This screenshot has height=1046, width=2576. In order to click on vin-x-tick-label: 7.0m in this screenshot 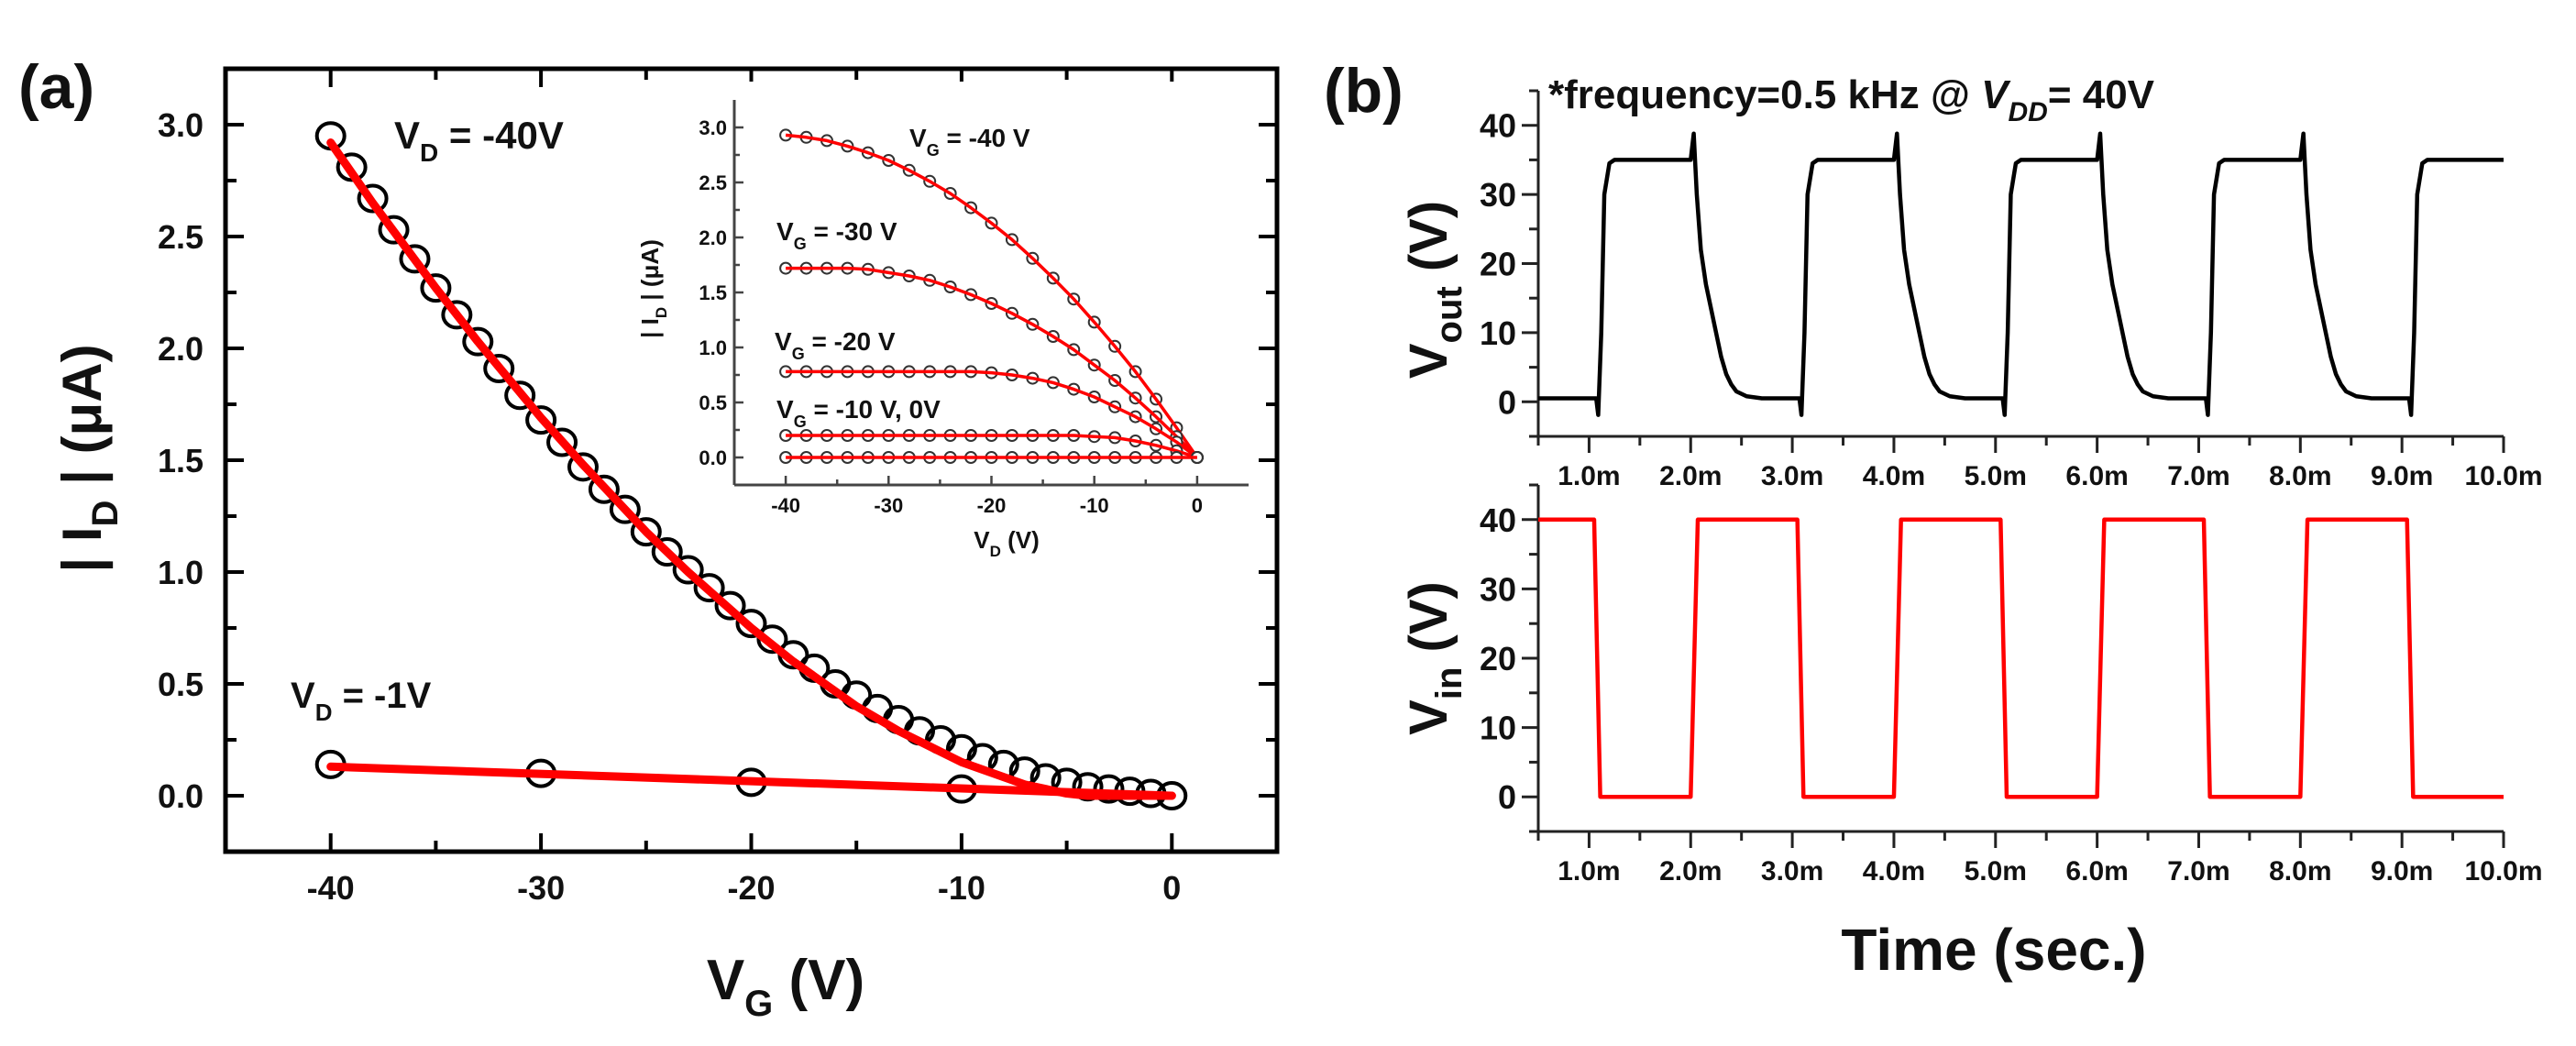, I will do `click(2198, 871)`.